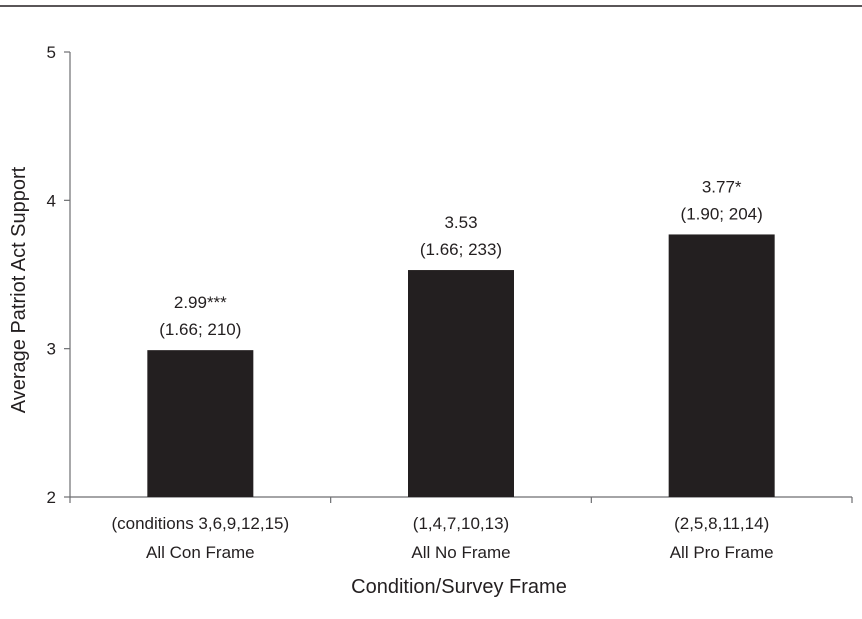 The width and height of the screenshot is (862, 619). I want to click on x-axis-title: Condition/Survey Frame, so click(459, 587).